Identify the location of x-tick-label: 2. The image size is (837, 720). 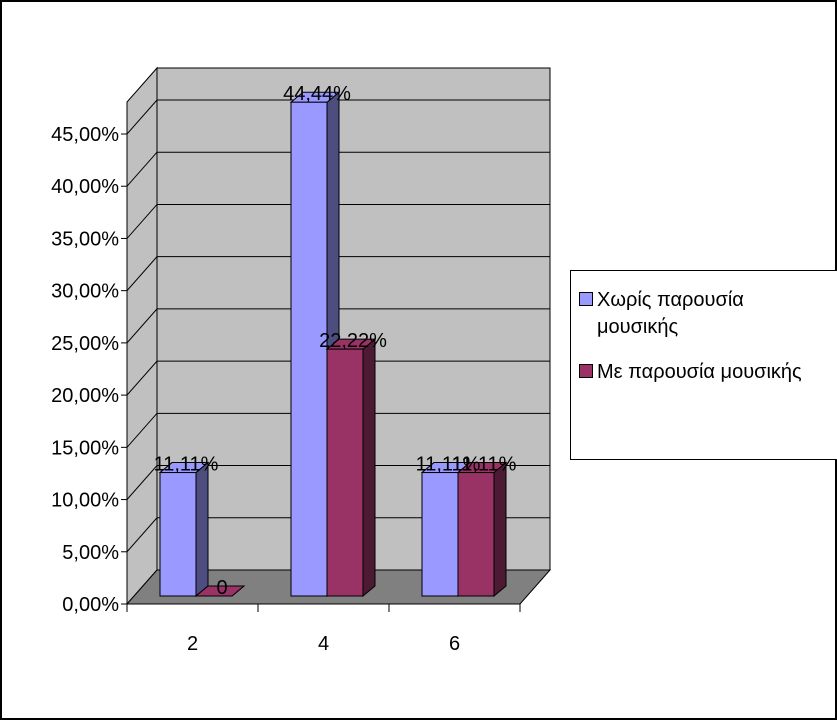
(192, 644).